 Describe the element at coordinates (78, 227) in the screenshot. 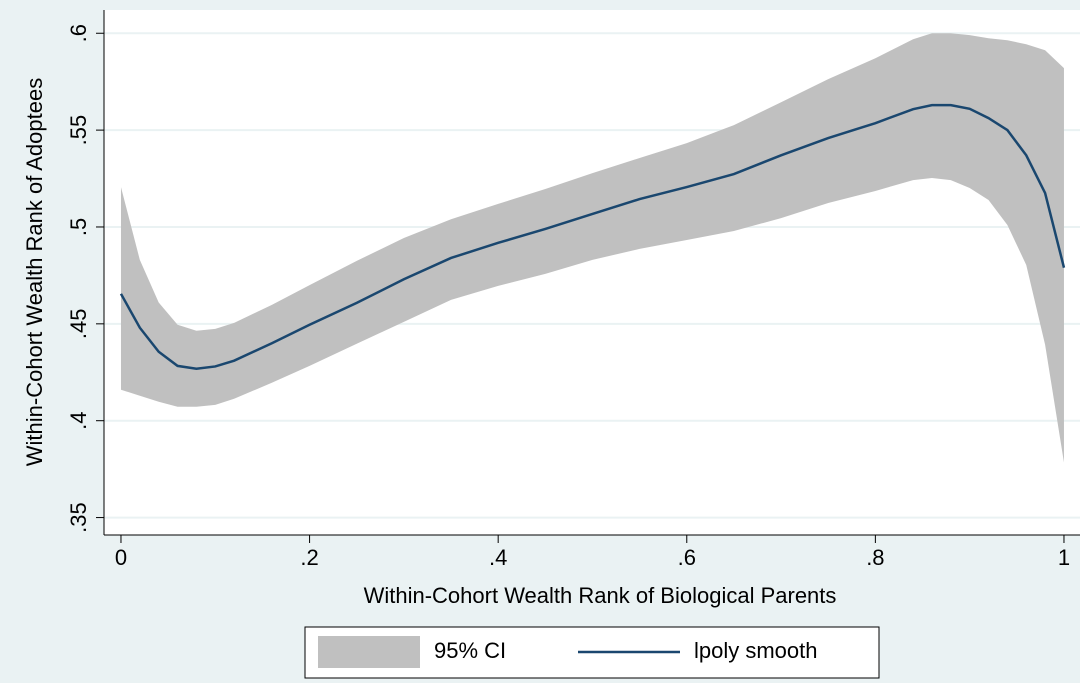

I see `y-tick-label: .5` at that location.